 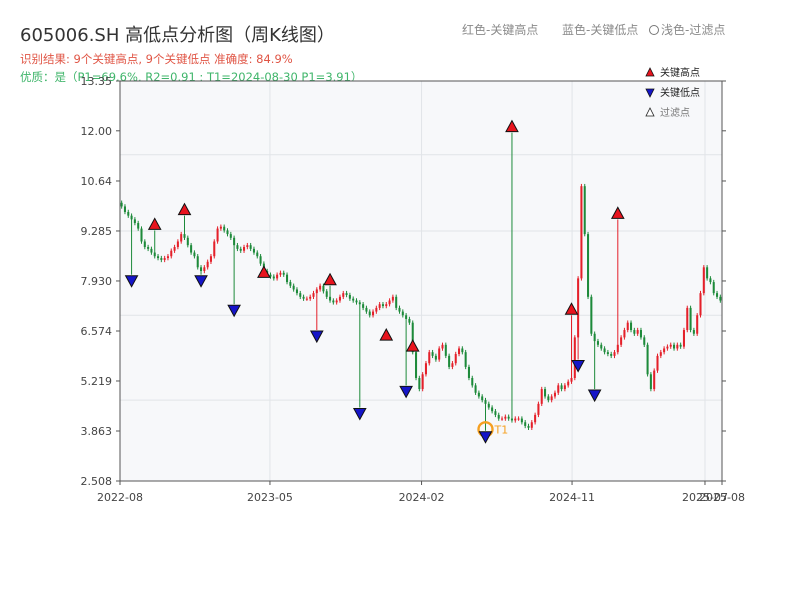 What do you see at coordinates (97, 131) in the screenshot?
I see `y-tick-label: 12.00` at bounding box center [97, 131].